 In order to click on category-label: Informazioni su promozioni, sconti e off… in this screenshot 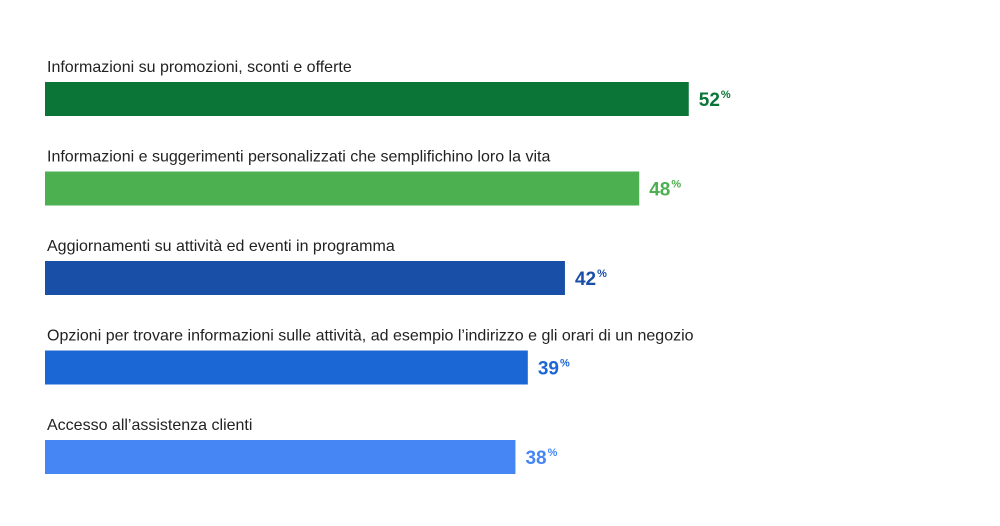, I will do `click(199, 67)`.